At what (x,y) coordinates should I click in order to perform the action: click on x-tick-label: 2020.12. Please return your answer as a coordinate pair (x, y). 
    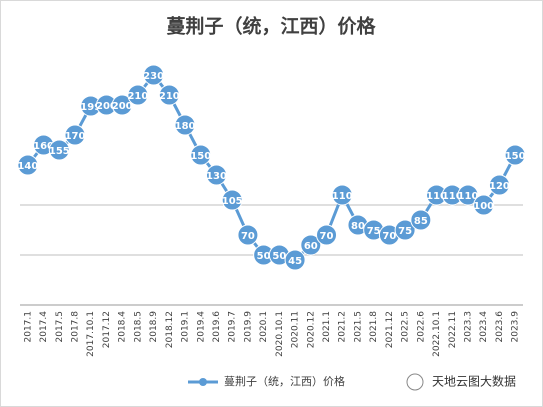
    Looking at the image, I should click on (311, 329).